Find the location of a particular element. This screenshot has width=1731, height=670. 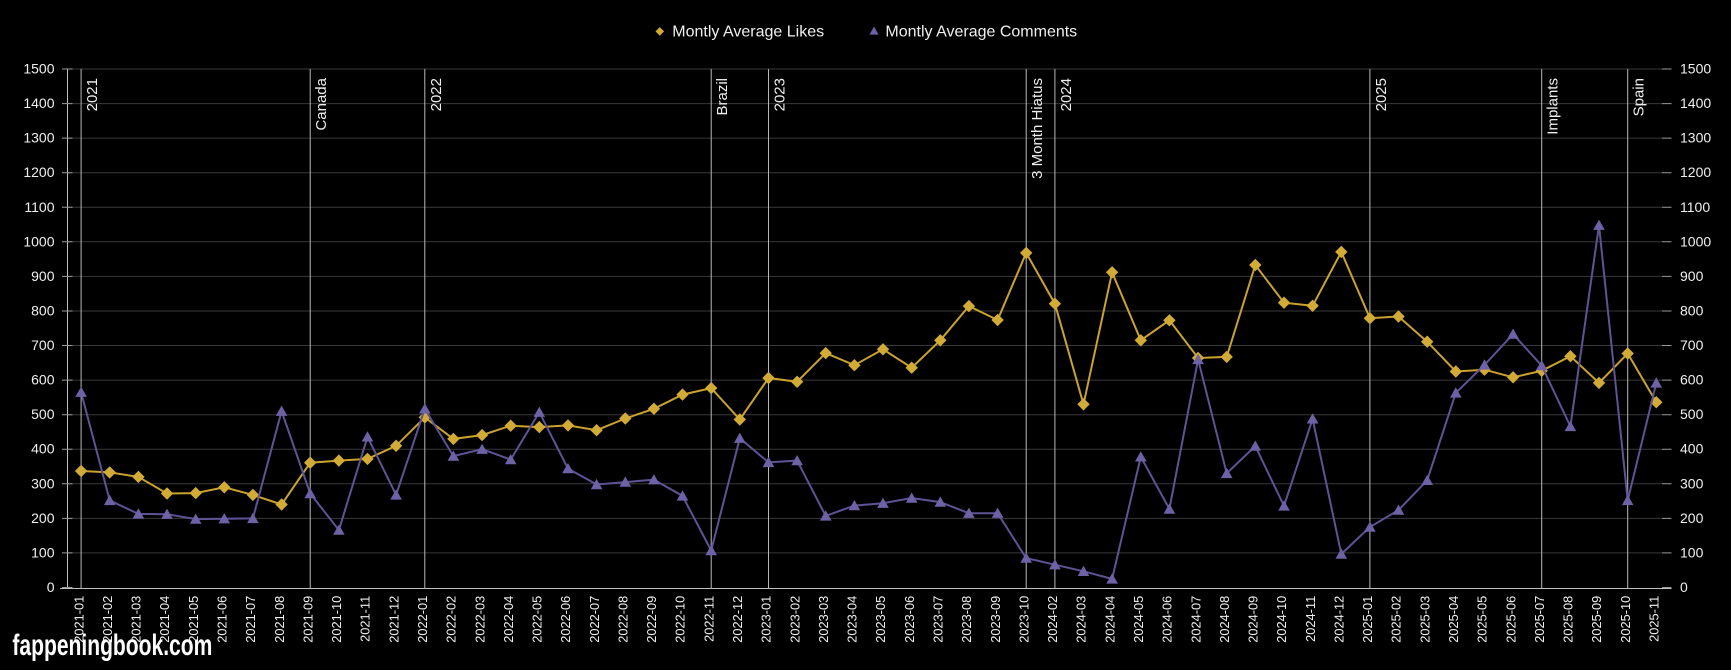

svg-text: Montly Average Likes is located at coordinates (748, 32).